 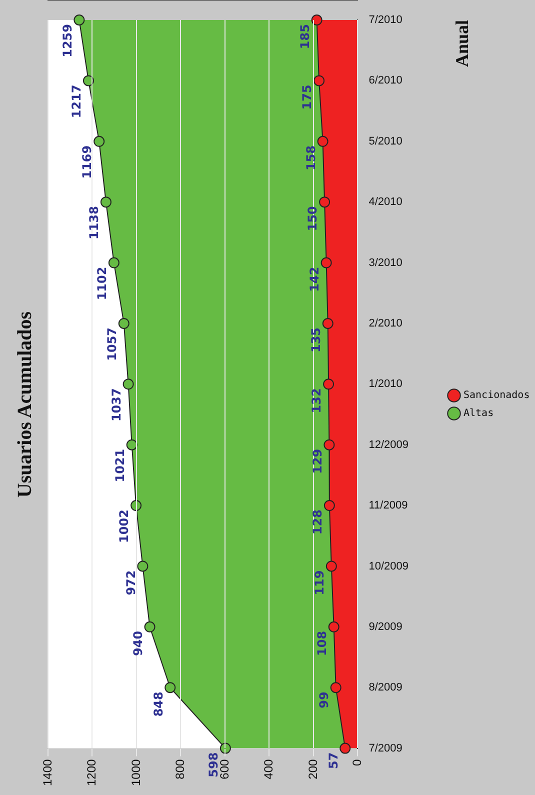 I want to click on data-label: 108, so click(x=321, y=643).